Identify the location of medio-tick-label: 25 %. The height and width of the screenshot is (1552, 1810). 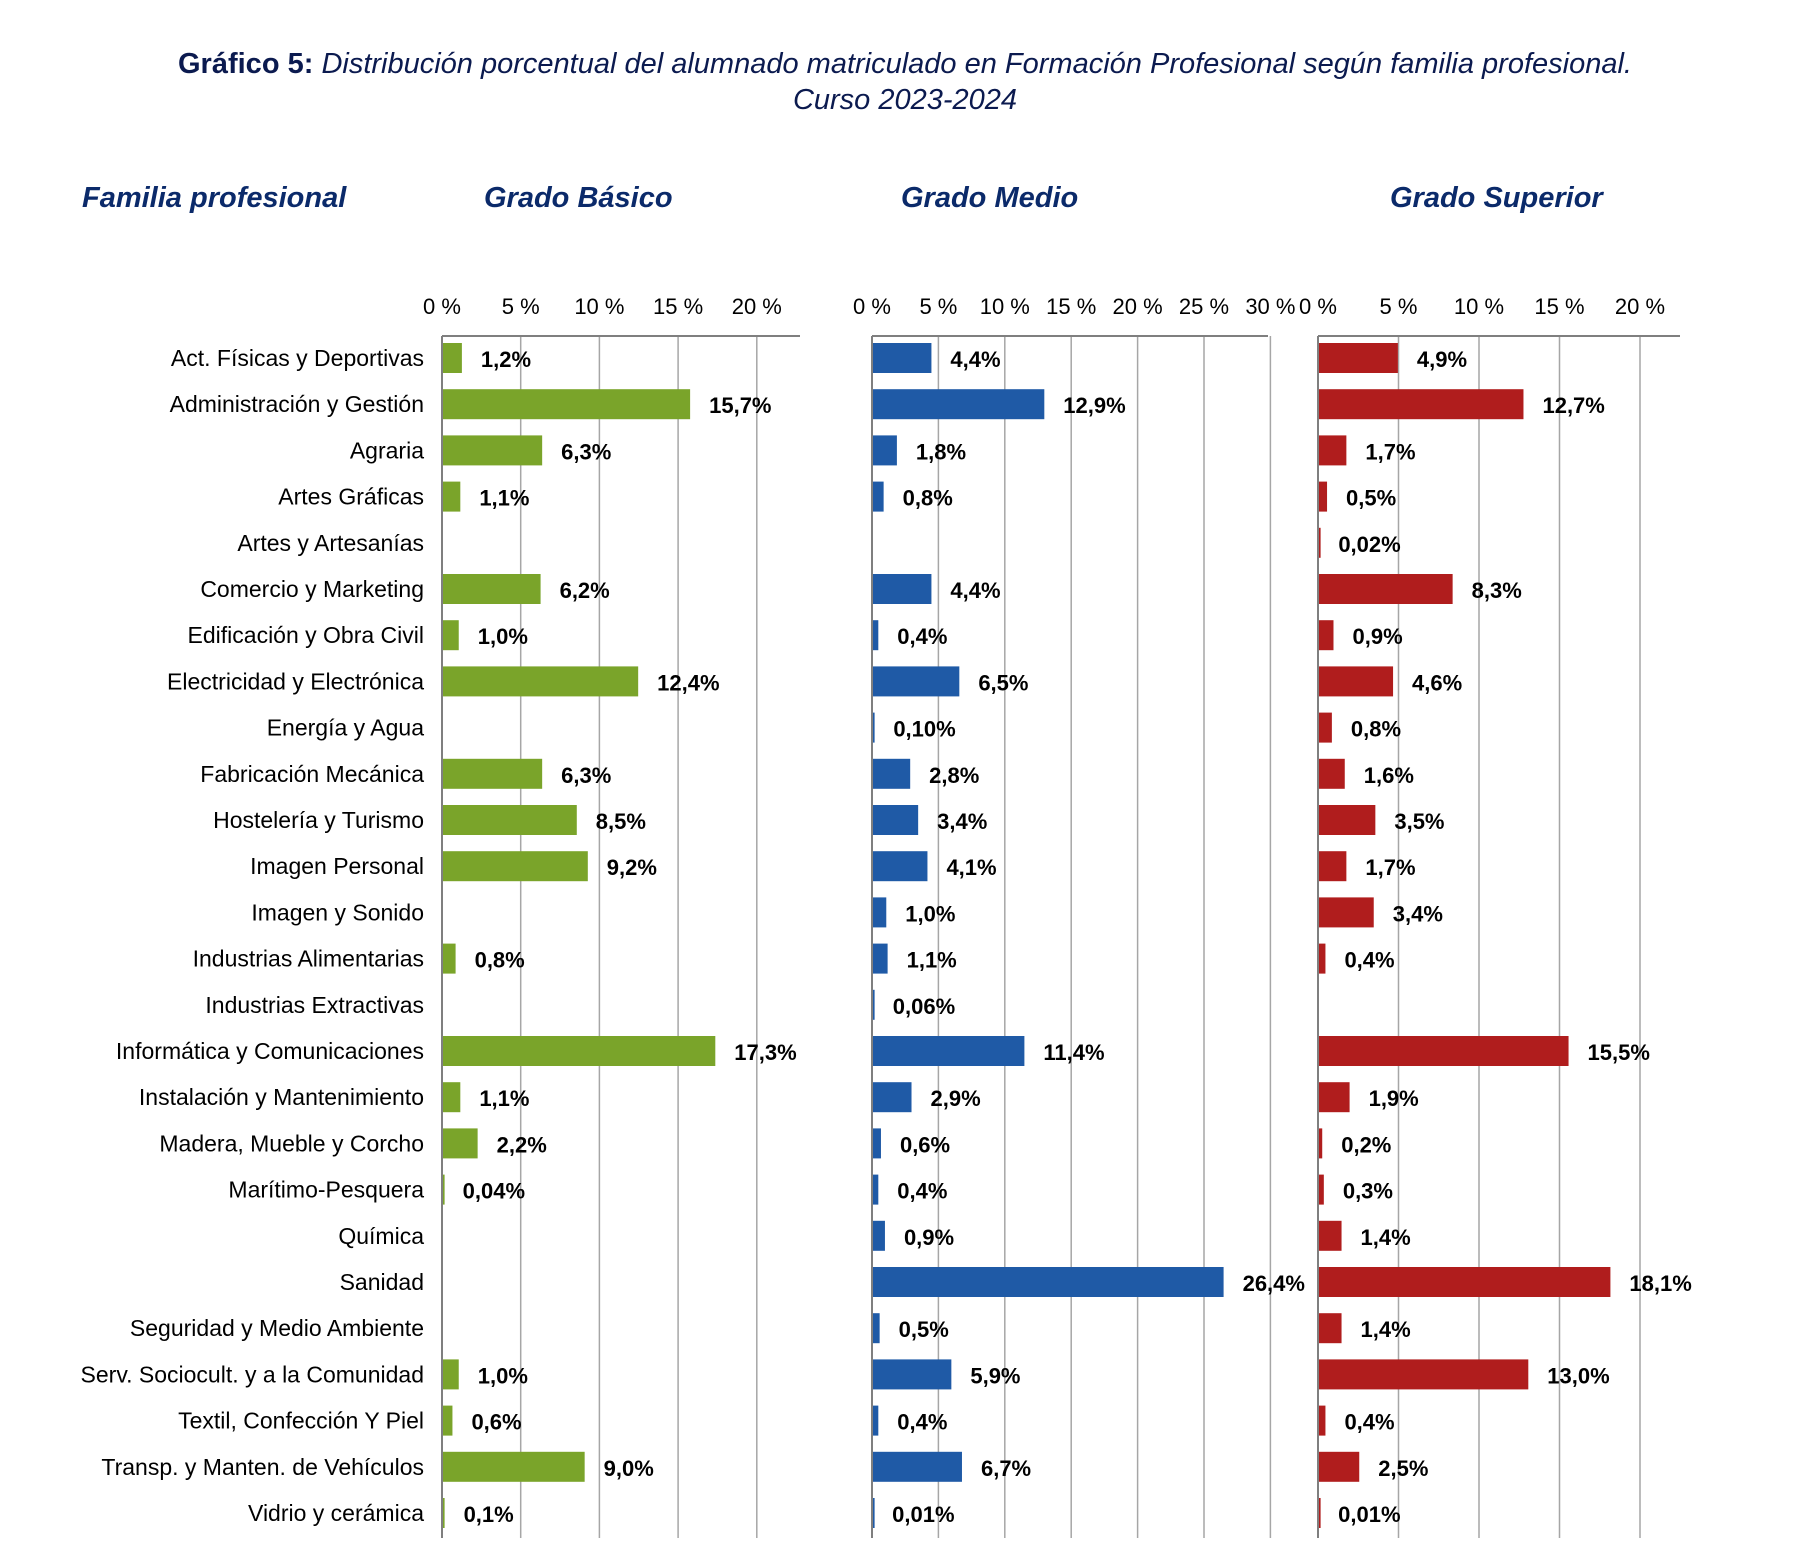
(1204, 306).